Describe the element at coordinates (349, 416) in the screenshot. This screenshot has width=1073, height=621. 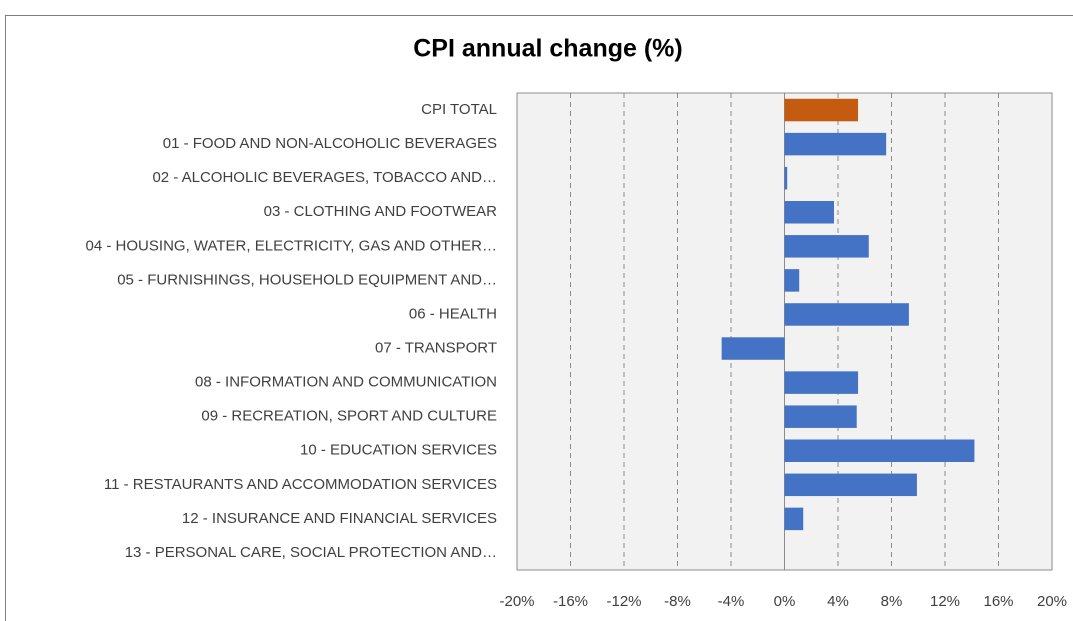
I see `y-tick-label: 09 - RECREATION, SPORT AND CULTURE` at that location.